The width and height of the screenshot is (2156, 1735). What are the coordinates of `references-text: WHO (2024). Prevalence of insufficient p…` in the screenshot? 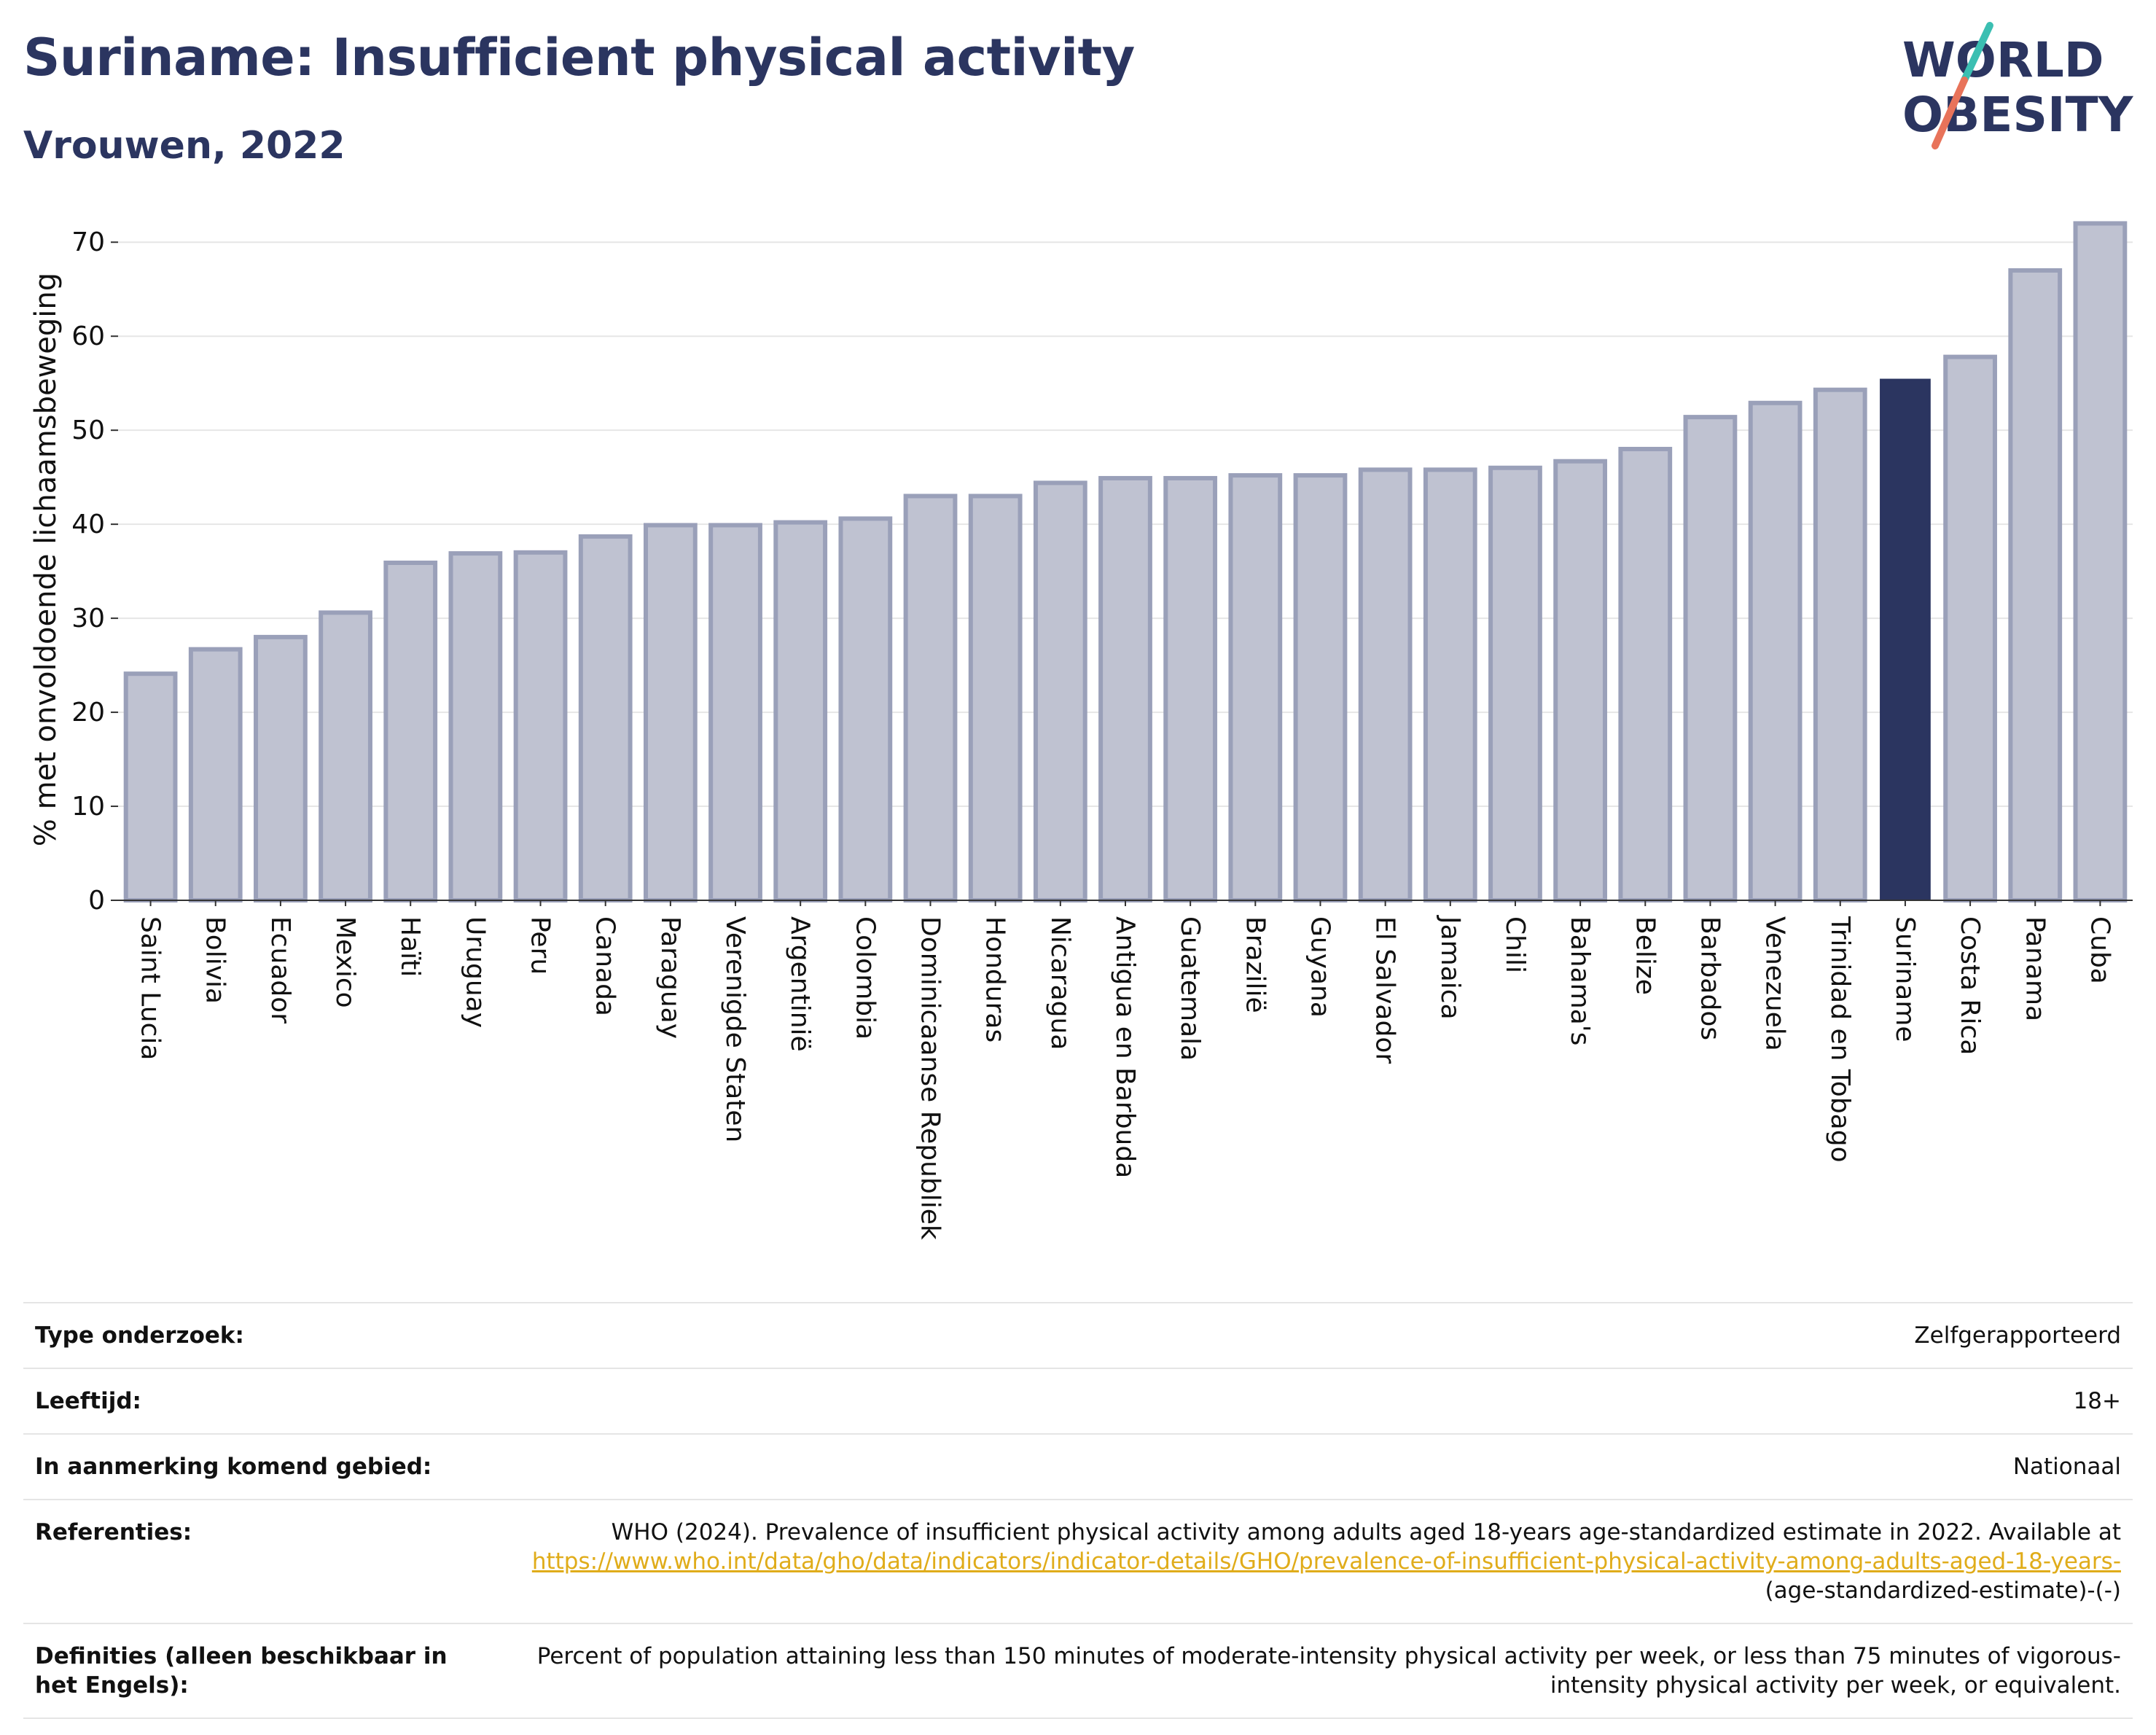 It's located at (1366, 1532).